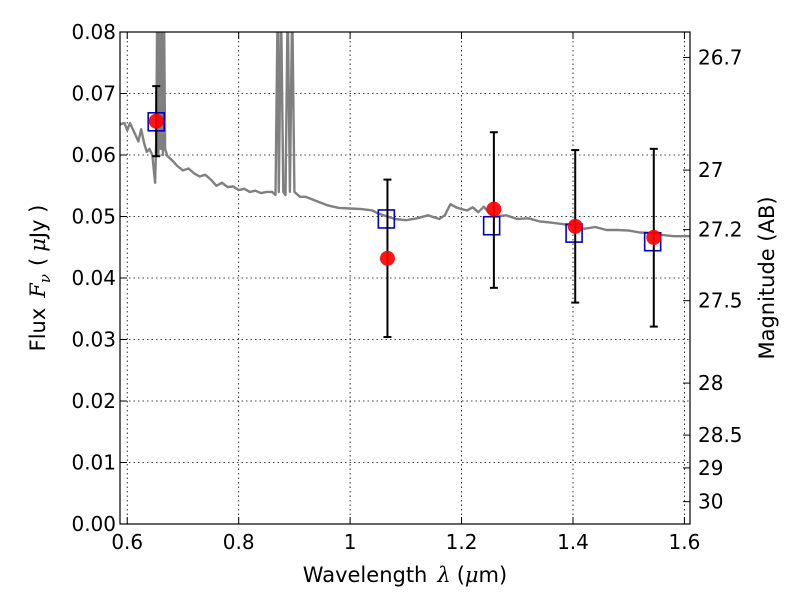 This screenshot has height=600, width=800. What do you see at coordinates (720, 230) in the screenshot?
I see `mag-tick-label: 27.2` at bounding box center [720, 230].